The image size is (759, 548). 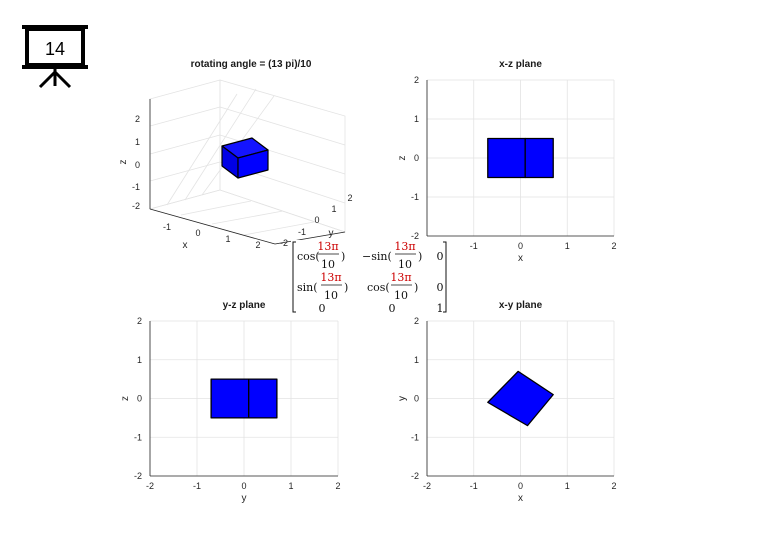 What do you see at coordinates (302, 232) in the screenshot?
I see `y-tick: -1` at bounding box center [302, 232].